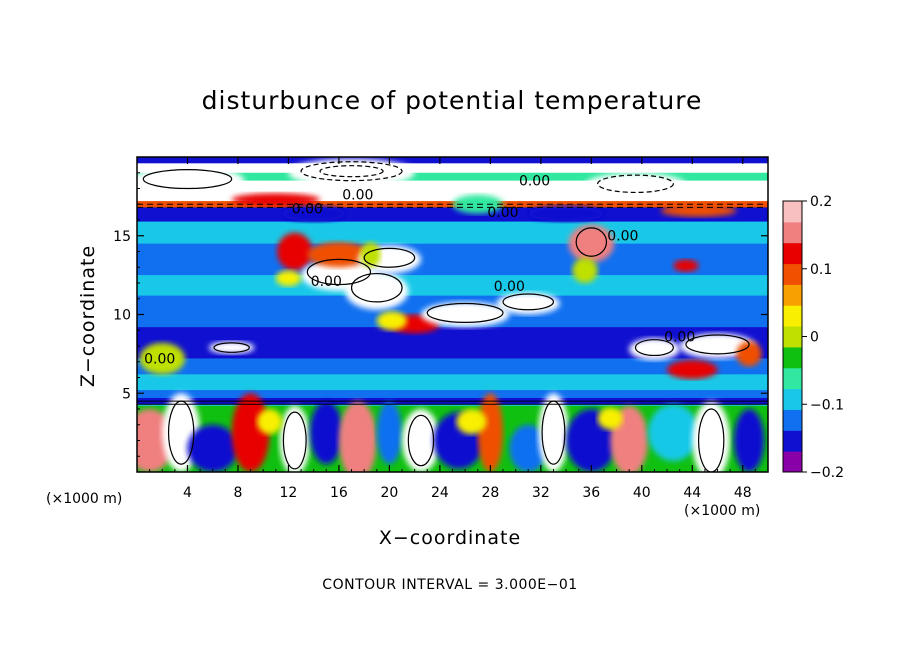  What do you see at coordinates (591, 493) in the screenshot?
I see `x-tick-label: 36` at bounding box center [591, 493].